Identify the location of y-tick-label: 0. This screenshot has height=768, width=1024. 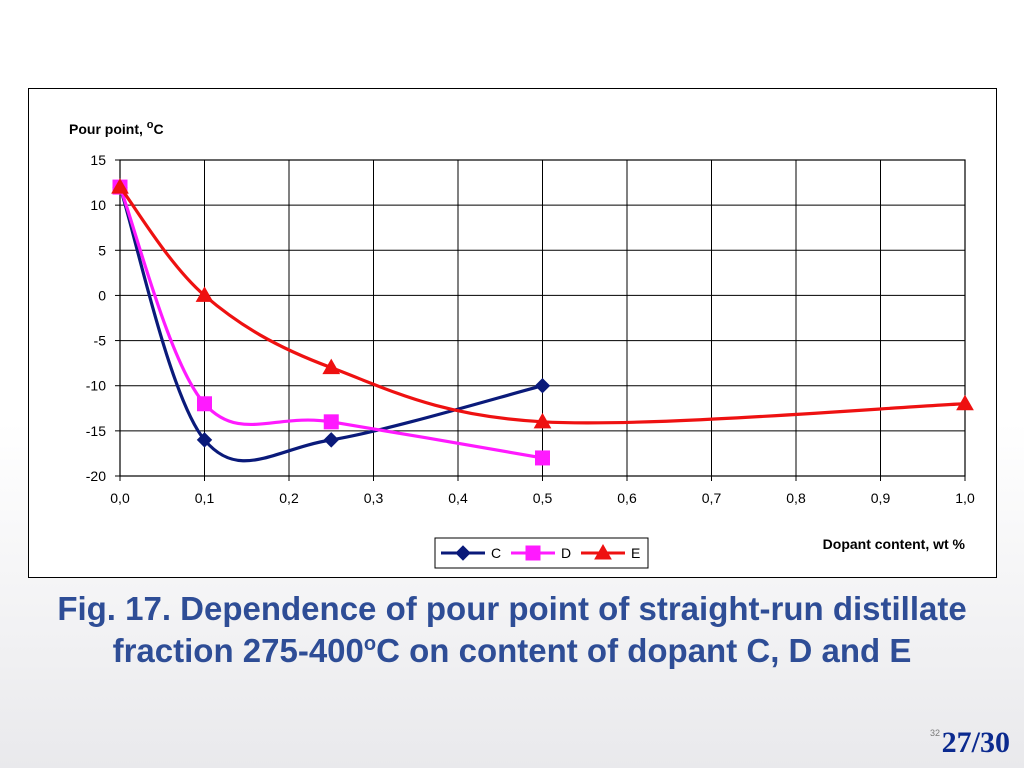
(102, 295).